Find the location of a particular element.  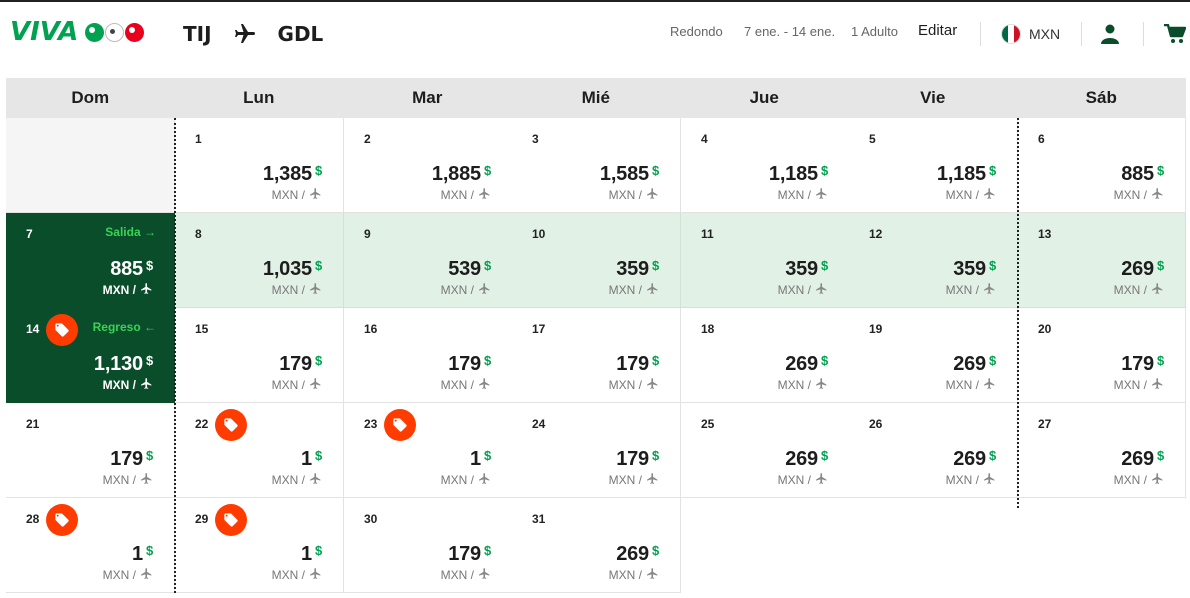

day-cell-7: 7 Salida → 885 $ MXN / is located at coordinates (90, 260).